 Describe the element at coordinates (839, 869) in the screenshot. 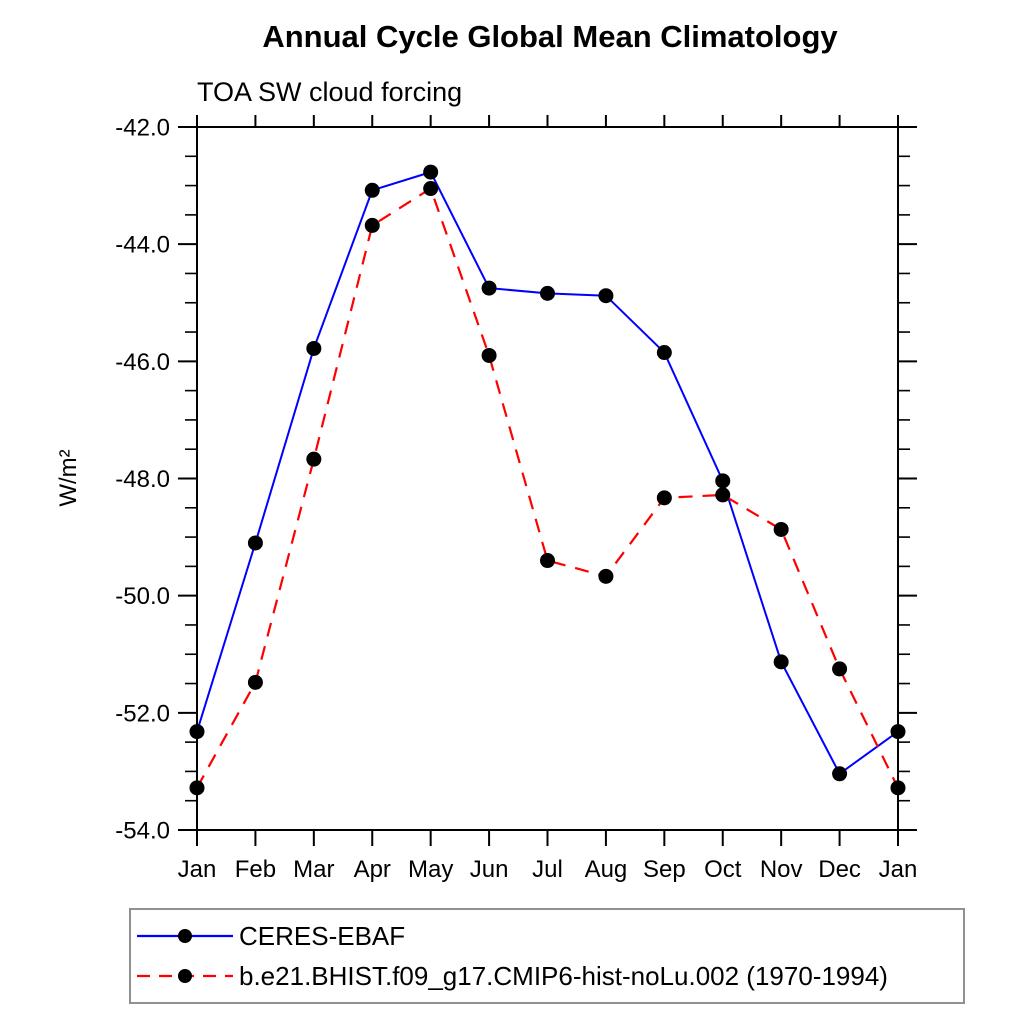

I see `x-tick-label: Dec` at that location.